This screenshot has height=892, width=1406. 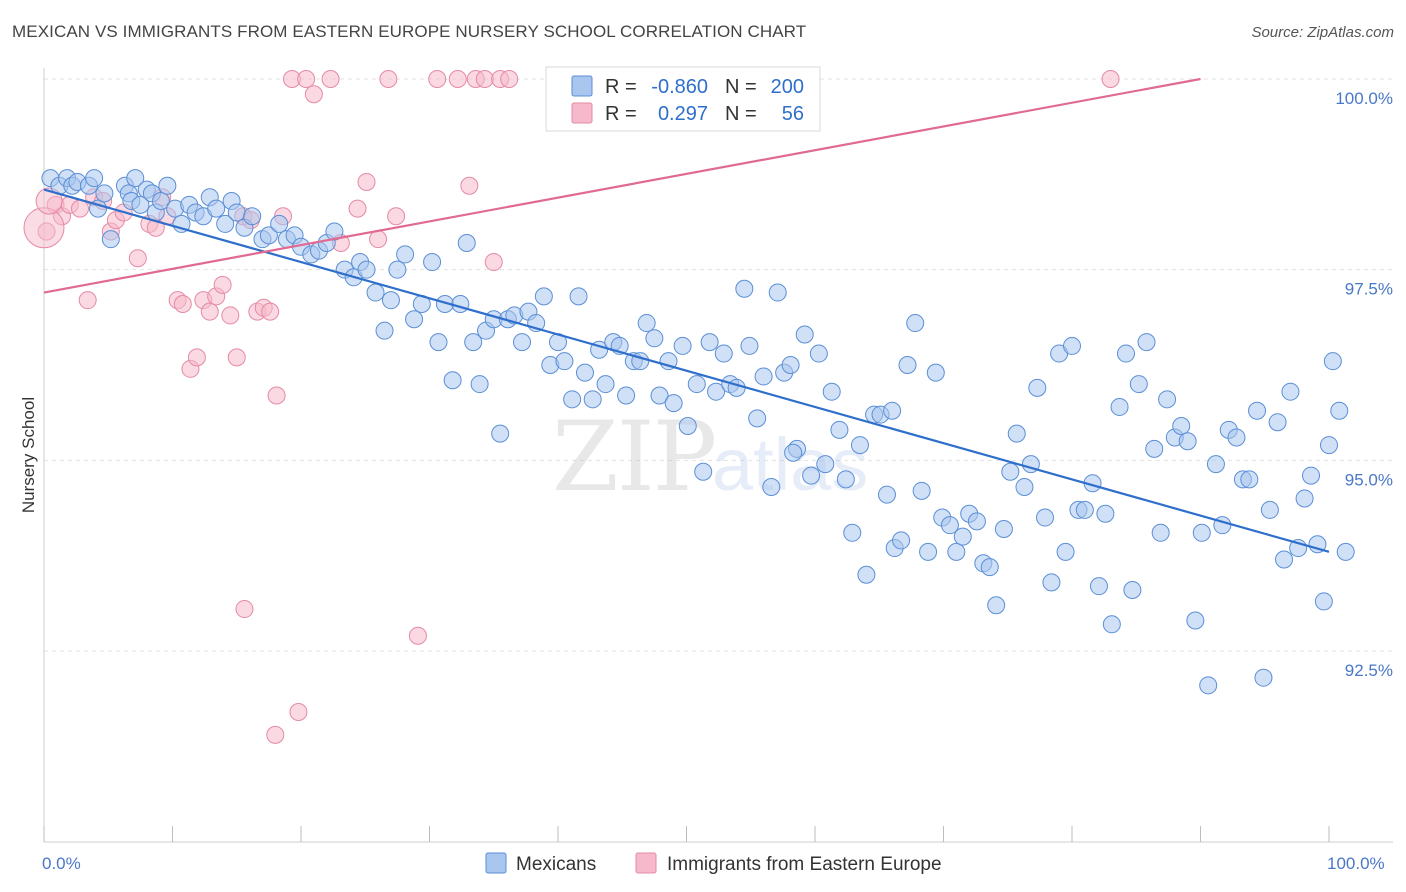 What do you see at coordinates (556, 864) in the screenshot?
I see `bottom-legend-label-mexicans: Mexicans` at bounding box center [556, 864].